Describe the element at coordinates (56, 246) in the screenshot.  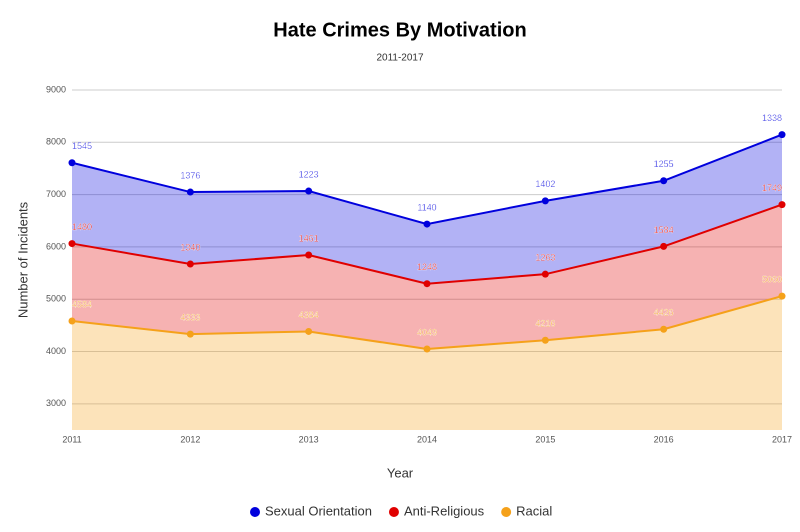
I see `y-tick-label: 6000` at that location.